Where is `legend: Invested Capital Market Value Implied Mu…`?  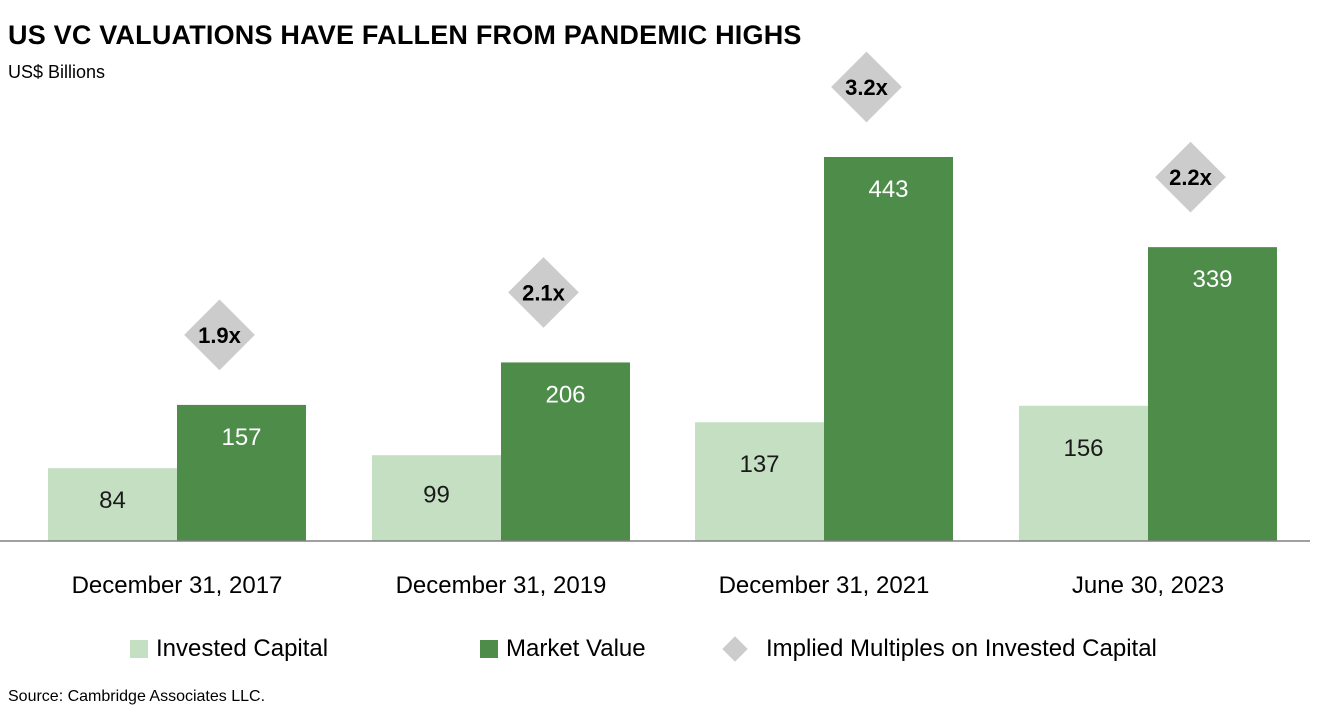
legend: Invested Capital Market Value Implied Mu… is located at coordinates (660, 649).